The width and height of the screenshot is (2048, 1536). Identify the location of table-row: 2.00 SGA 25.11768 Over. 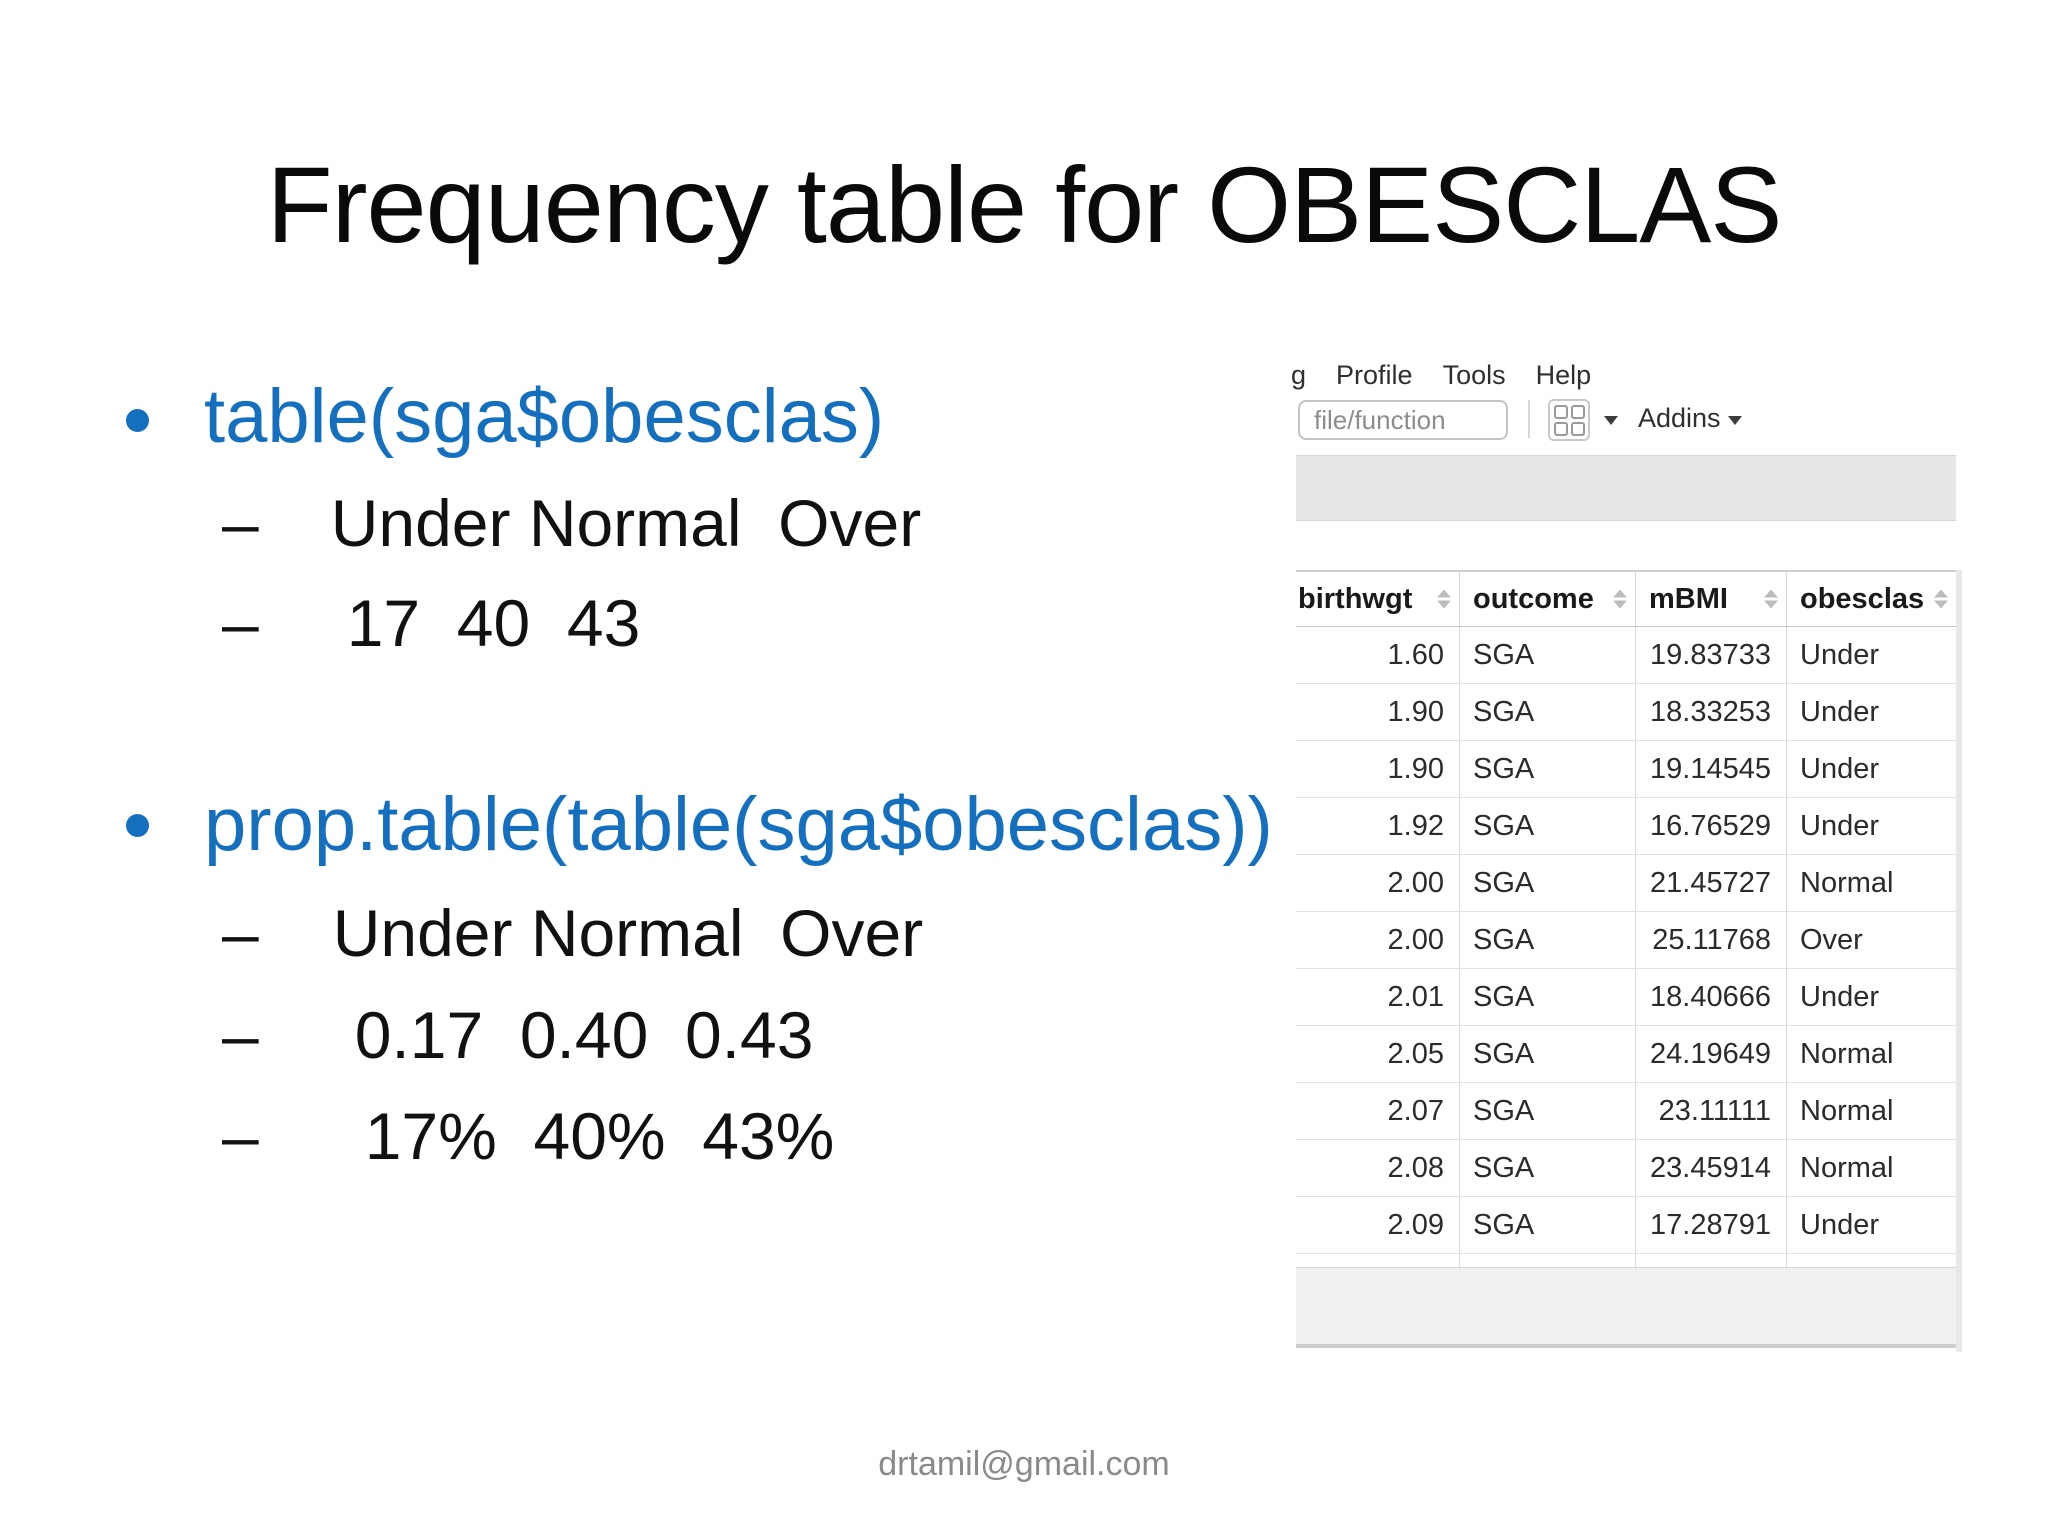
(1626, 940).